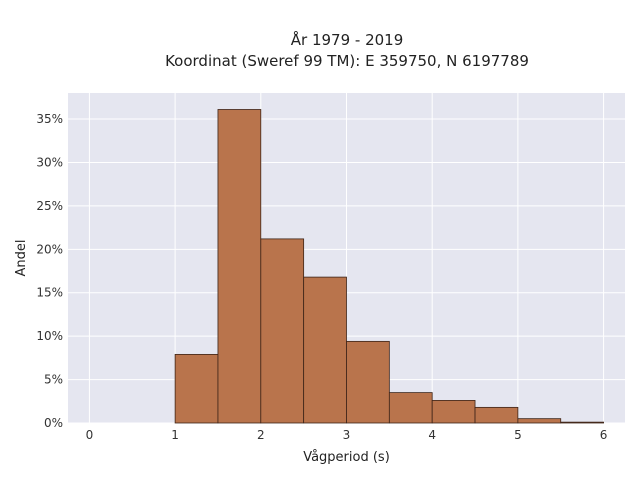  I want to click on x-tick-label-6: 6, so click(604, 435).